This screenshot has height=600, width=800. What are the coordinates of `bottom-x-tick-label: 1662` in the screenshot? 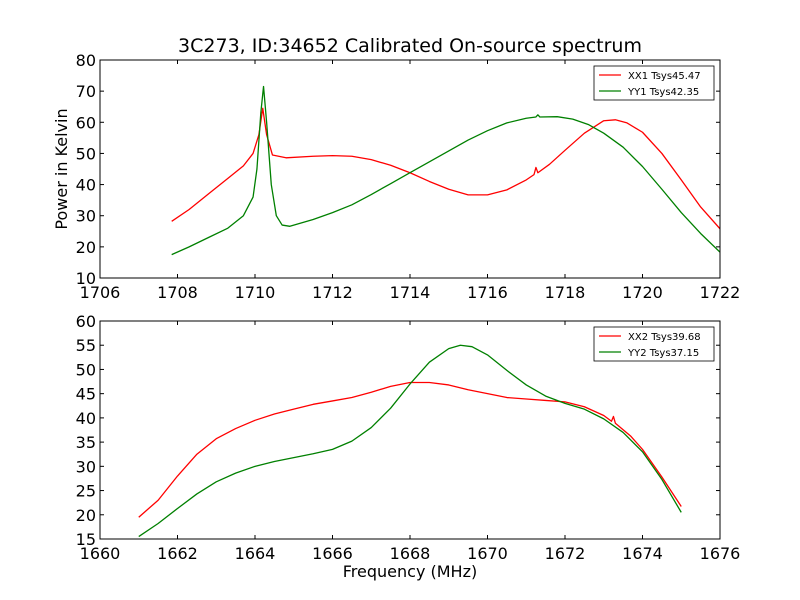 It's located at (177, 553).